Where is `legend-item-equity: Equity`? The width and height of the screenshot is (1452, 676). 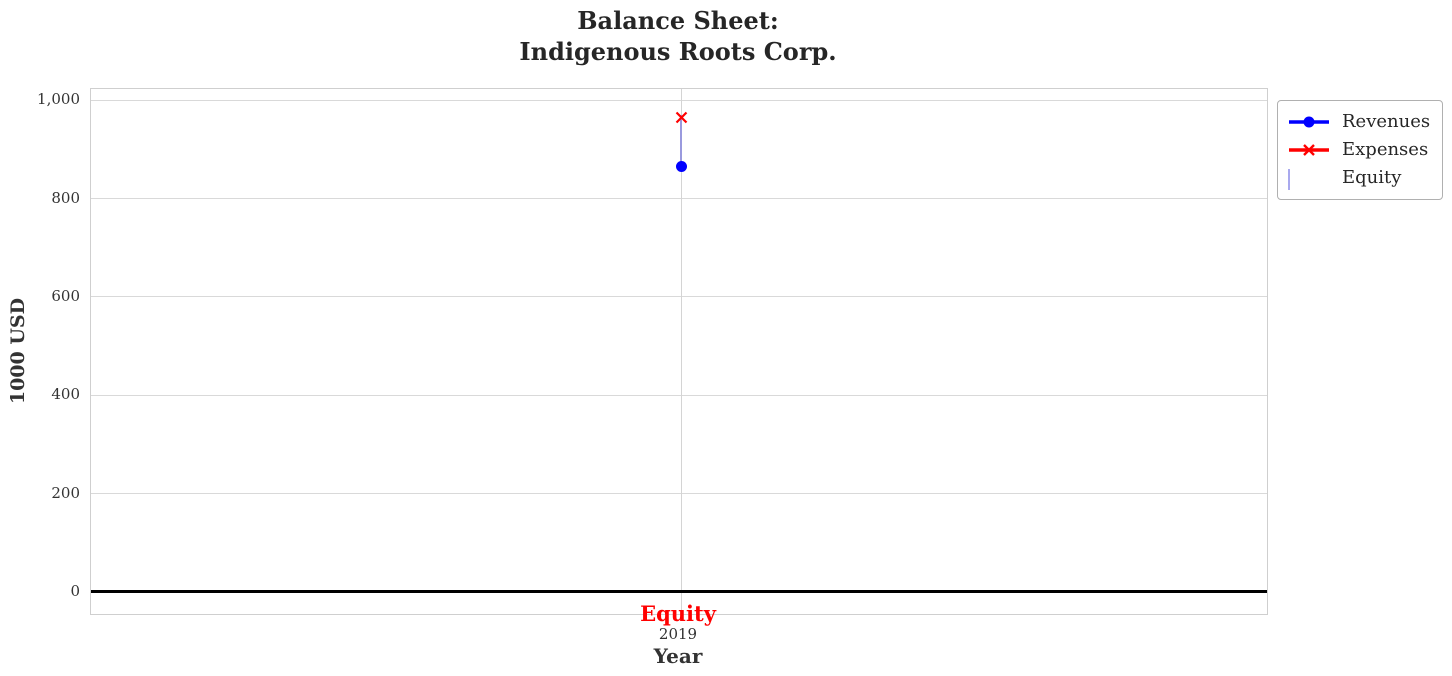
legend-item-equity: Equity is located at coordinates (1360, 178).